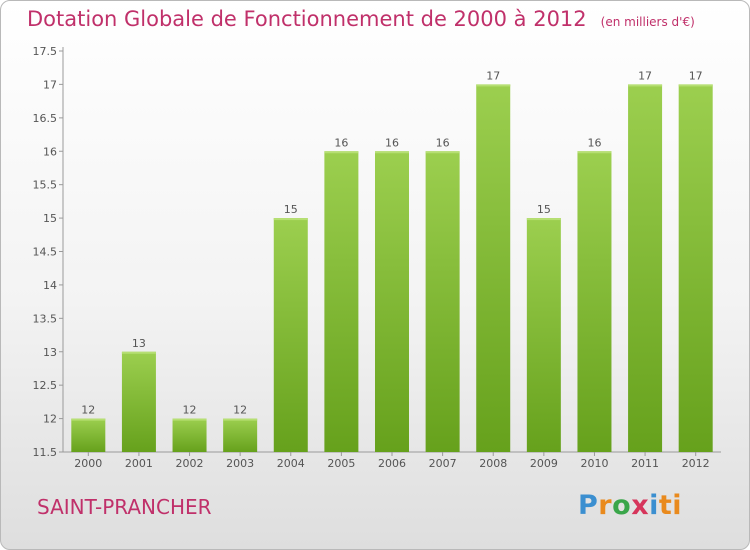 Image resolution: width=750 pixels, height=550 pixels. Describe the element at coordinates (88, 463) in the screenshot. I see `x-tick-label-2000: 2000` at that location.